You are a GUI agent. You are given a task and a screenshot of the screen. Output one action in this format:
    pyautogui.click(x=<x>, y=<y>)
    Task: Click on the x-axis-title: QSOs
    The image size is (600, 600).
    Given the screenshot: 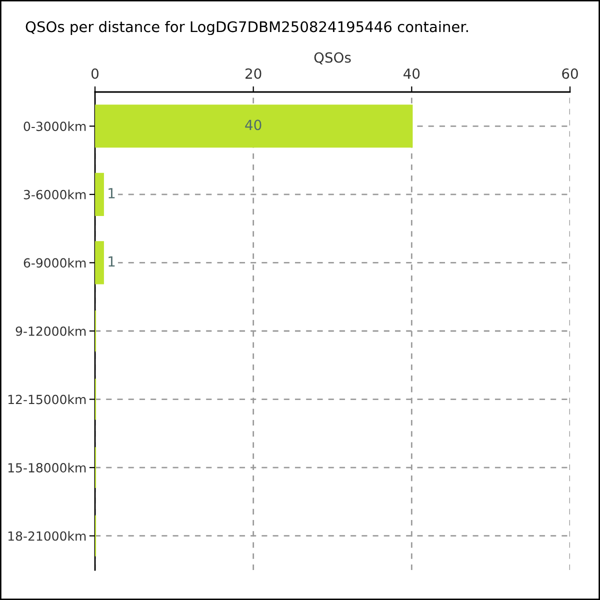 What is the action you would take?
    pyautogui.click(x=332, y=58)
    